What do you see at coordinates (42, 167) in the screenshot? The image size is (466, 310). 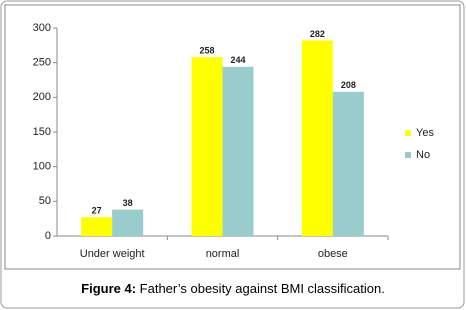 I see `y-tick-label: 100` at bounding box center [42, 167].